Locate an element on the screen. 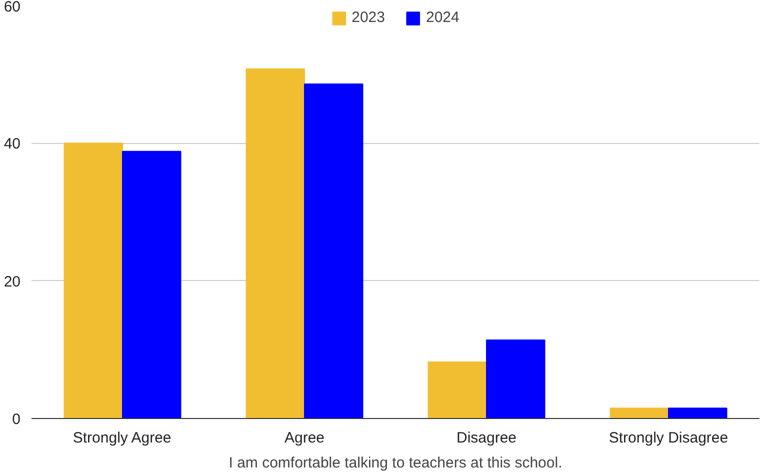  y-tick-label: 0 is located at coordinates (16, 419).